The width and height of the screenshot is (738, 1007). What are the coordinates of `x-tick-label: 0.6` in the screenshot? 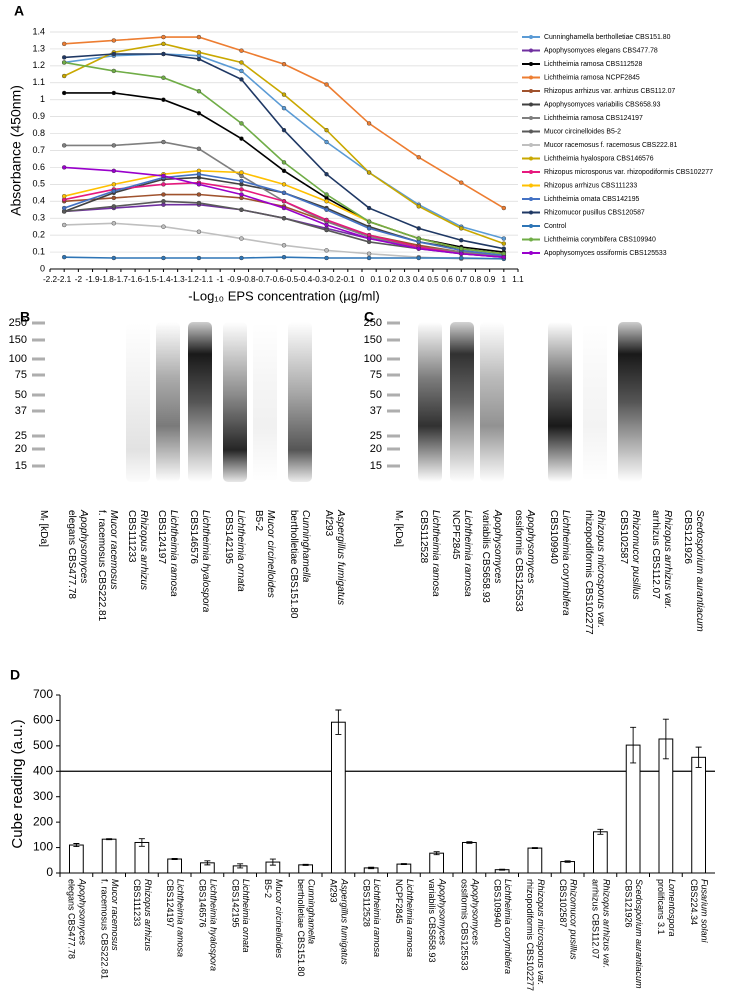 It's located at (447, 279).